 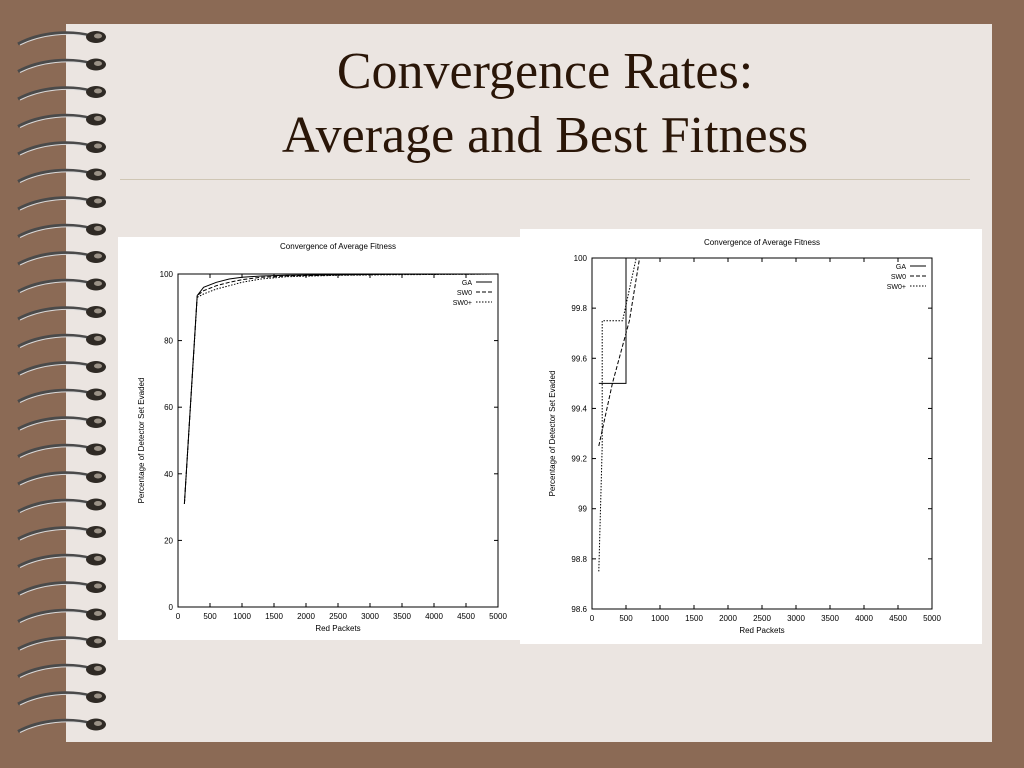 What do you see at coordinates (579, 308) in the screenshot?
I see `y-tick-label: 99.8` at bounding box center [579, 308].